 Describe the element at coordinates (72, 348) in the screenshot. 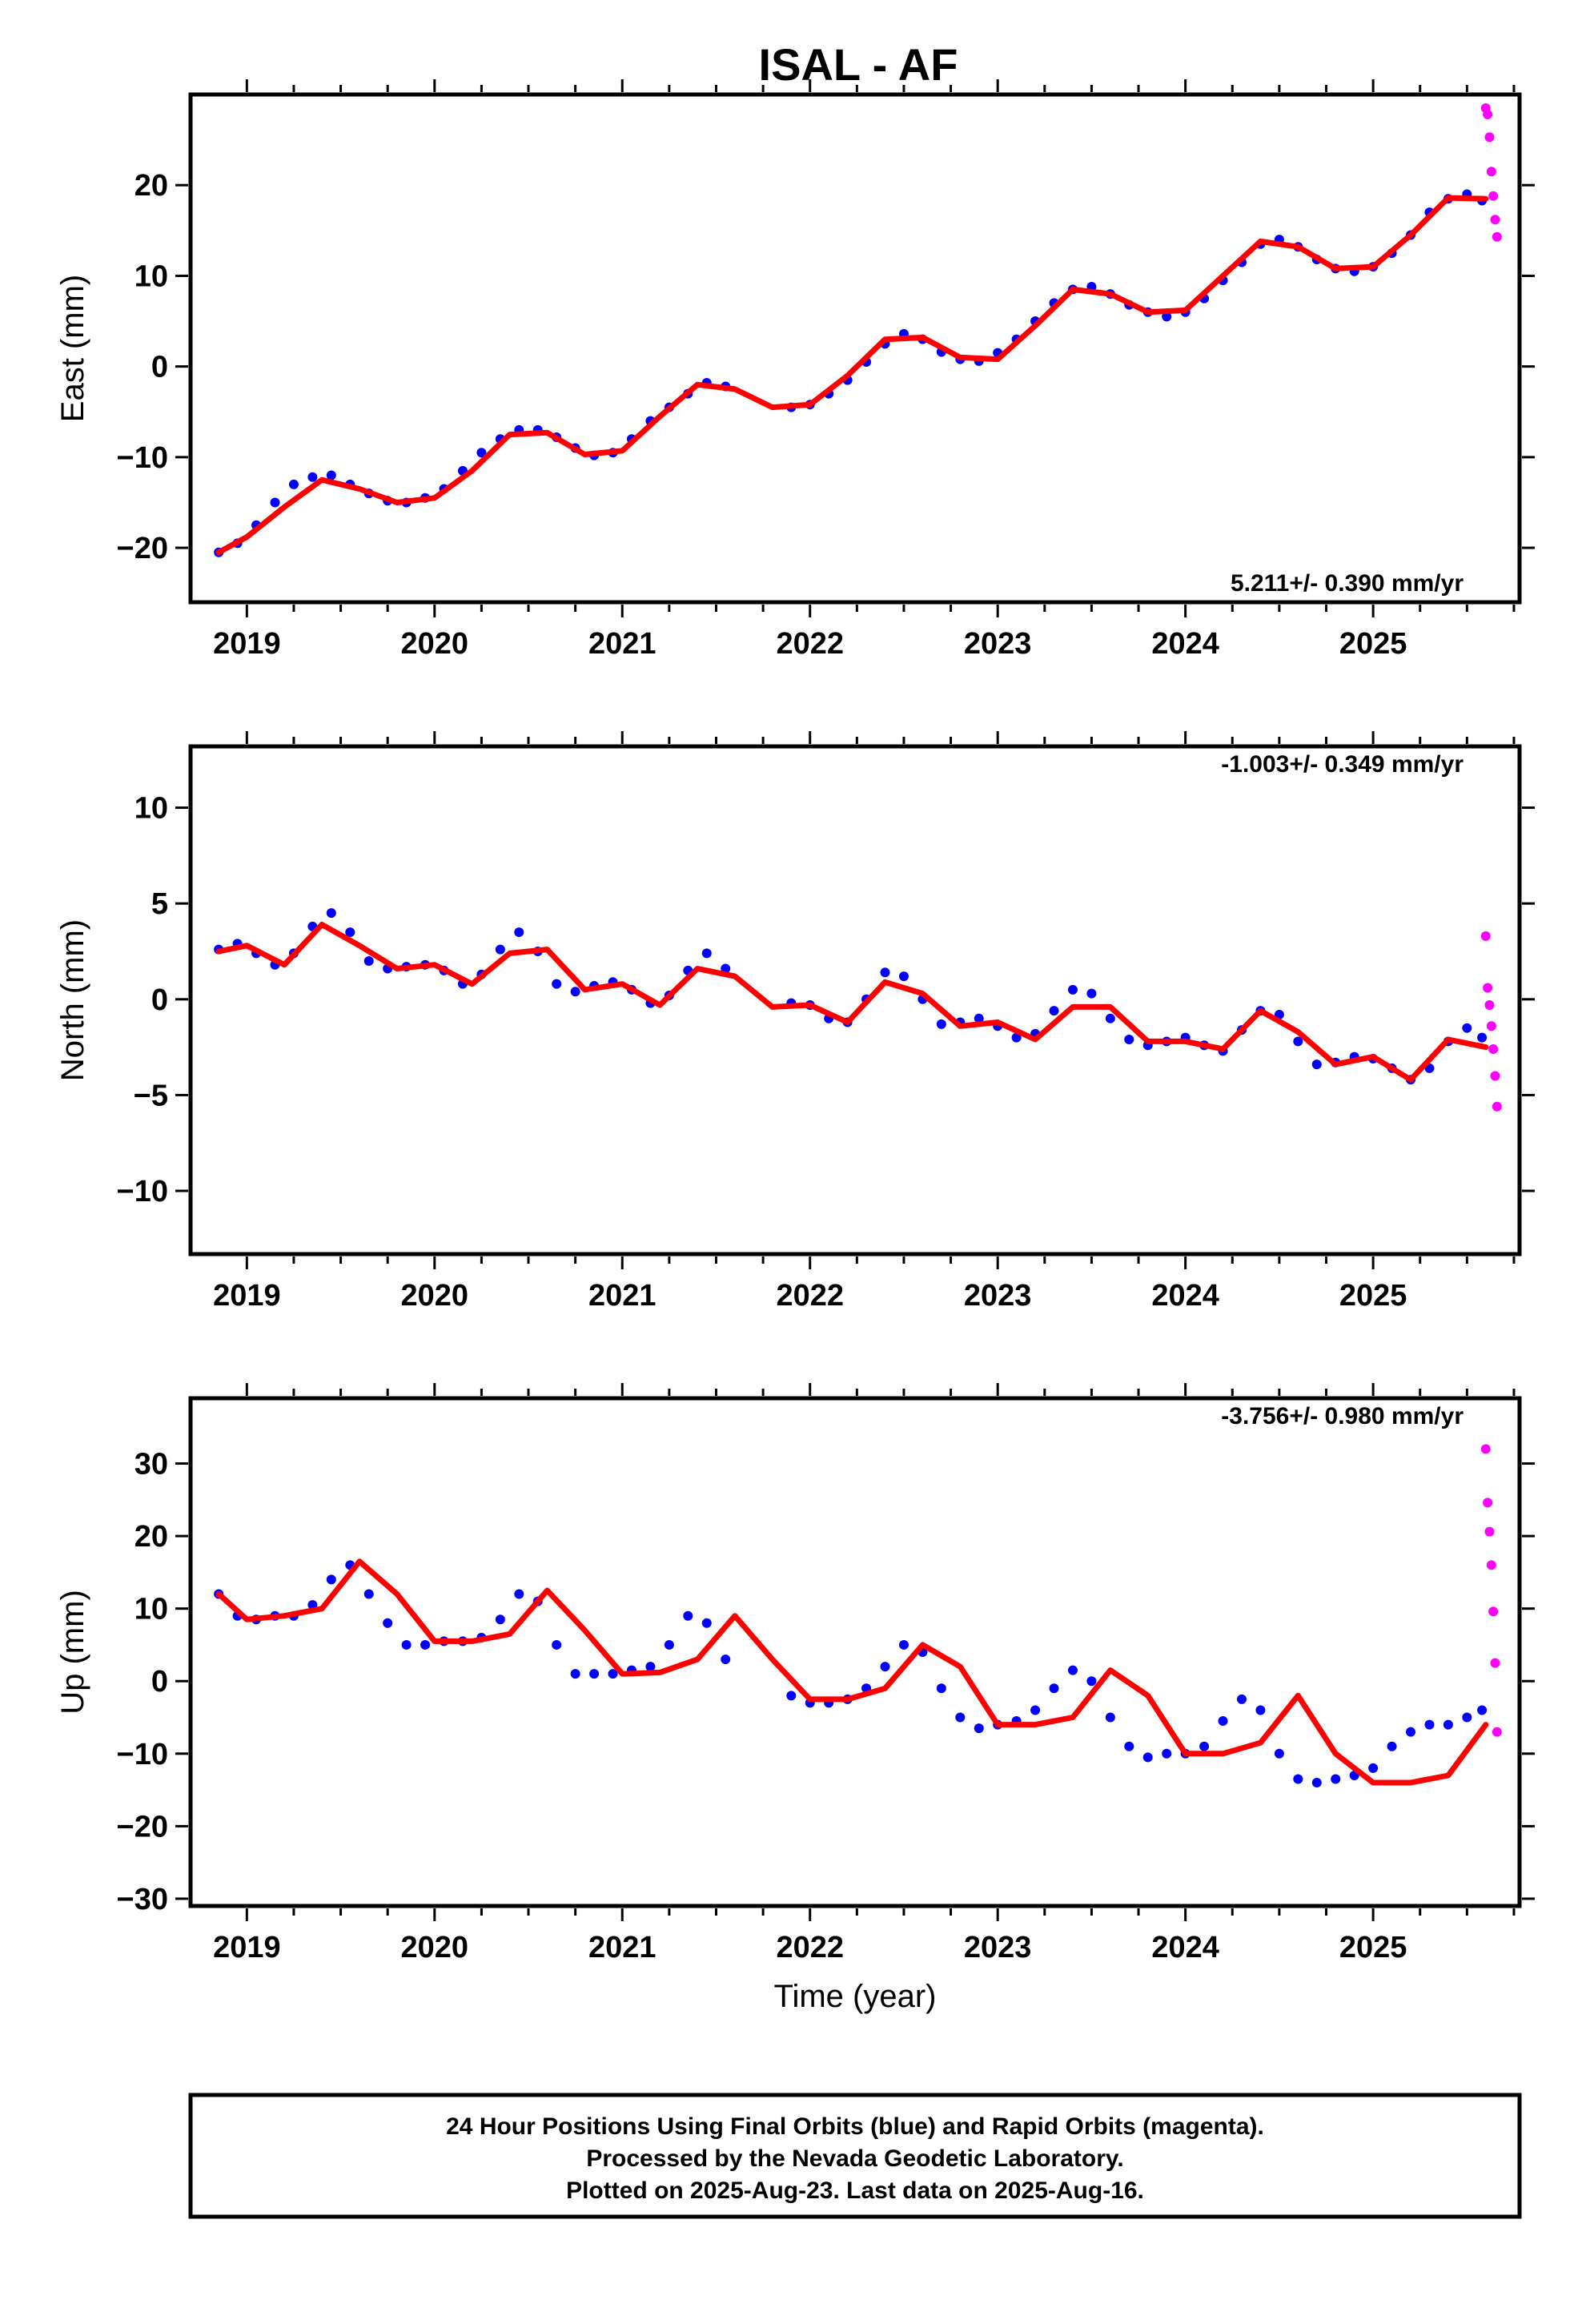

I see `y-axis-label: East (mm)` at that location.